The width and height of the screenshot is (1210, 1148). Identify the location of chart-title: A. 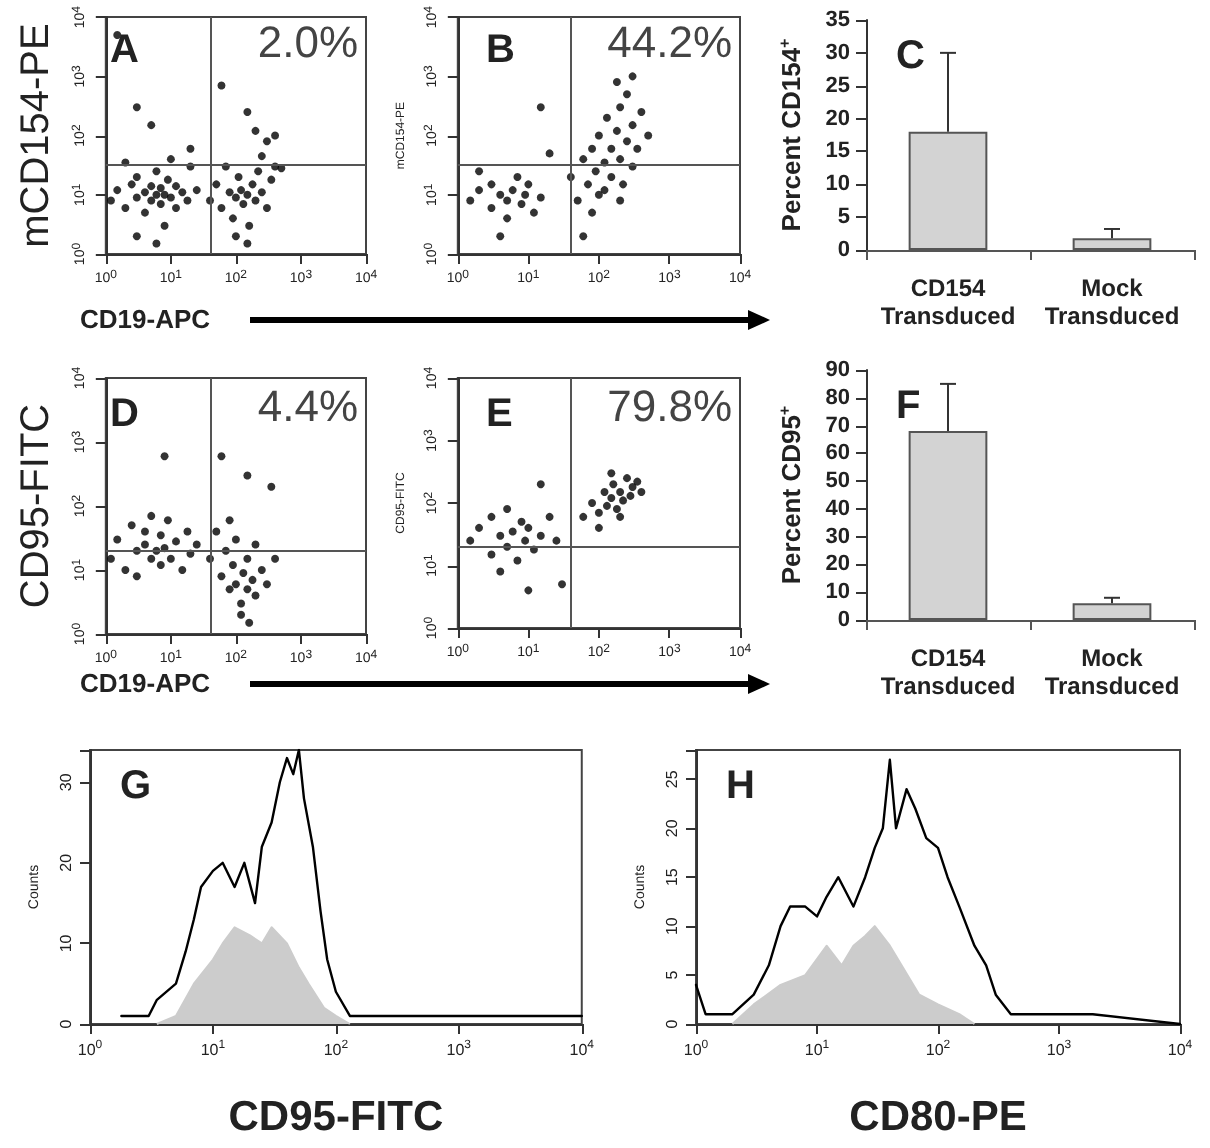
(124, 50).